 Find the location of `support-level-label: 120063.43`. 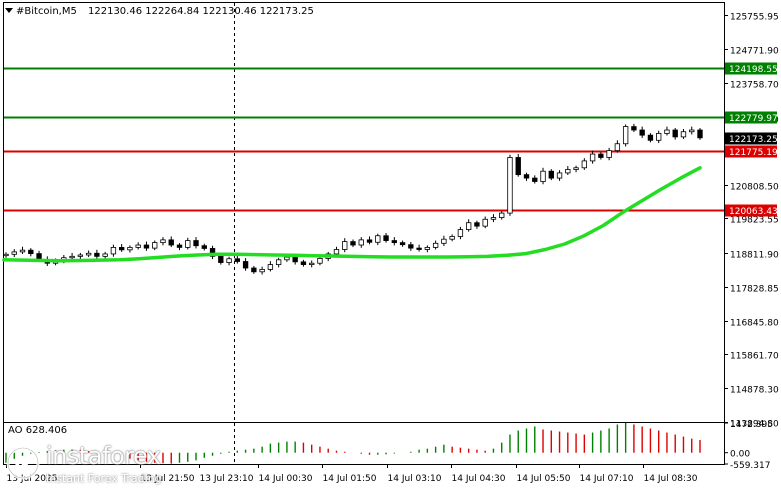

support-level-label: 120063.43 is located at coordinates (753, 212).